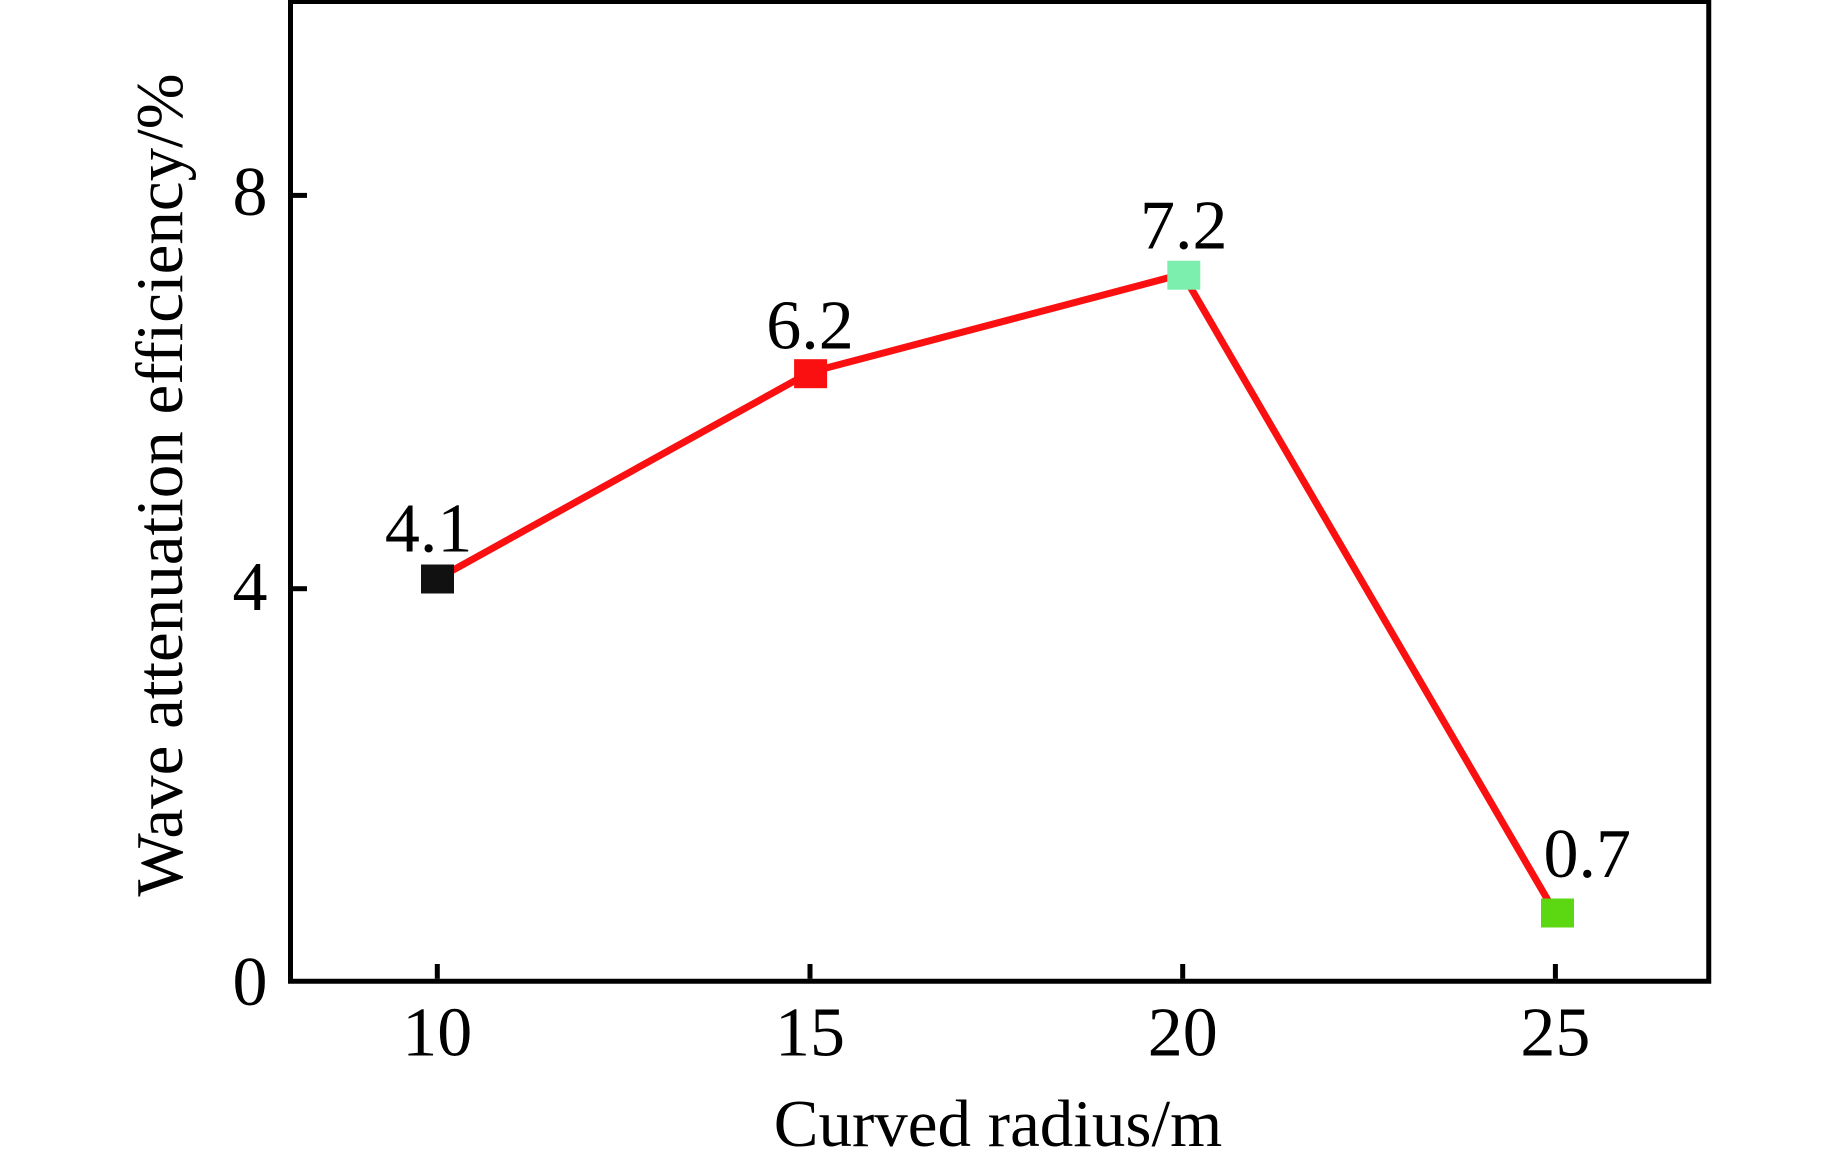 The width and height of the screenshot is (1843, 1167). I want to click on svg-text: 4.1, so click(429, 529).